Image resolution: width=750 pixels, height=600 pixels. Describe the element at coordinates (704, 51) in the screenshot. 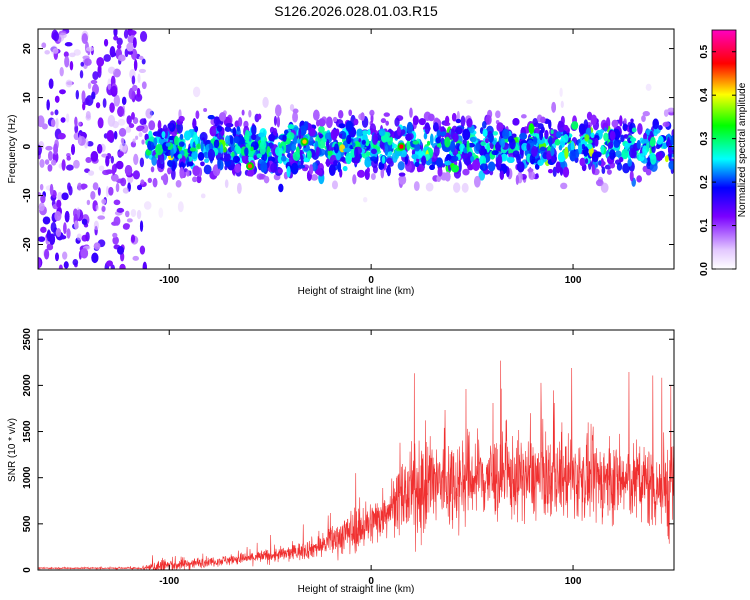

I see `colorbar-tick-label: 0.5` at that location.